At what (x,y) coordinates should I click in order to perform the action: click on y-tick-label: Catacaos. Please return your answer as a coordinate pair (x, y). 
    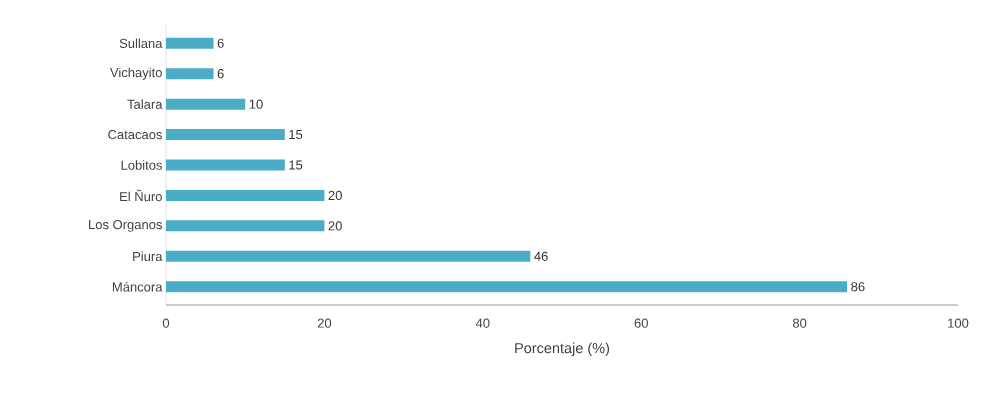
    Looking at the image, I should click on (135, 134).